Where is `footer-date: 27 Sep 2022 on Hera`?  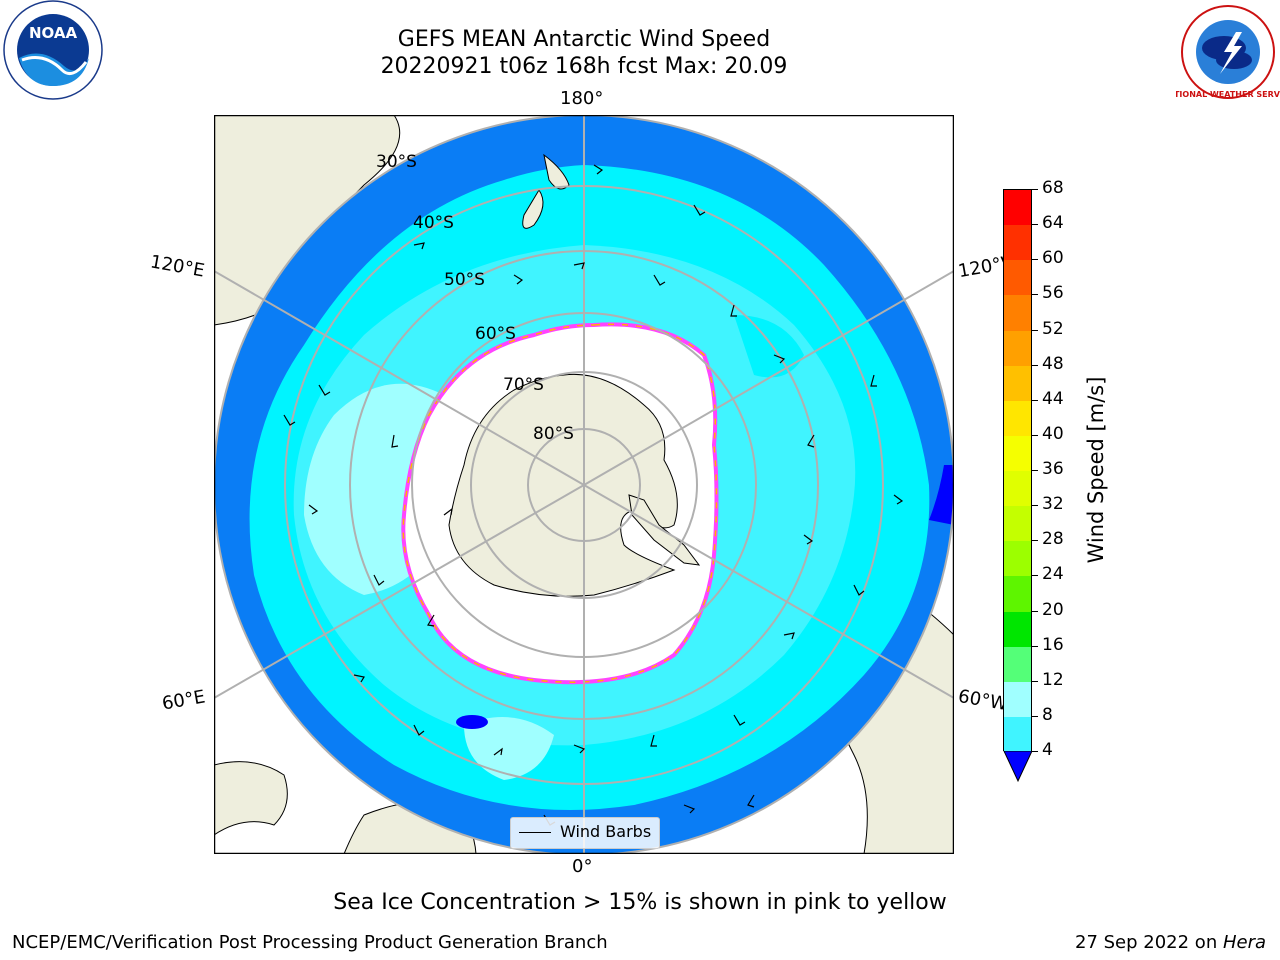 footer-date: 27 Sep 2022 on Hera is located at coordinates (1170, 942).